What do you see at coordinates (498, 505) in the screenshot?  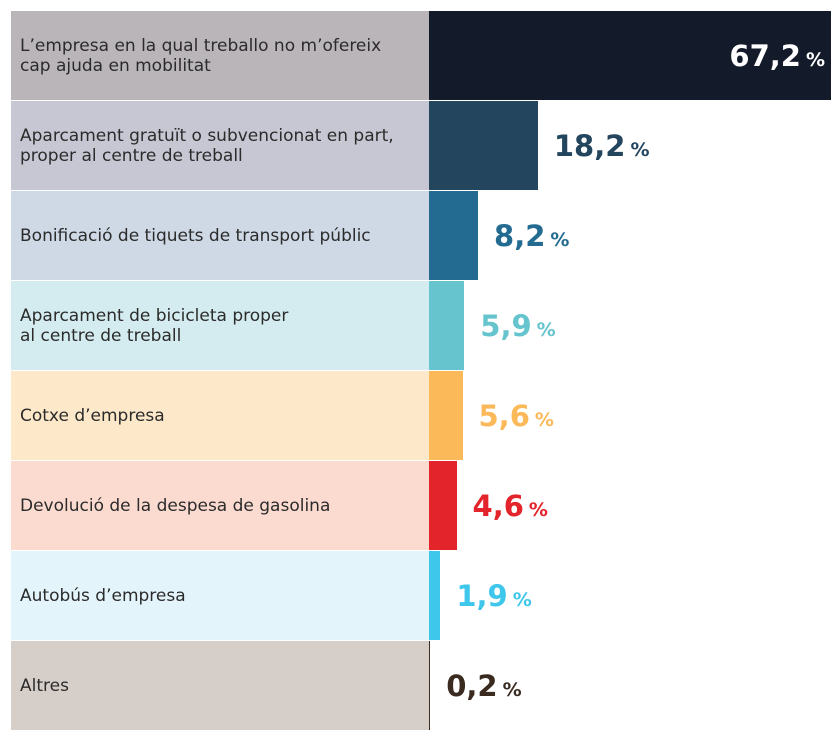 I see `value-number: 4,6` at bounding box center [498, 505].